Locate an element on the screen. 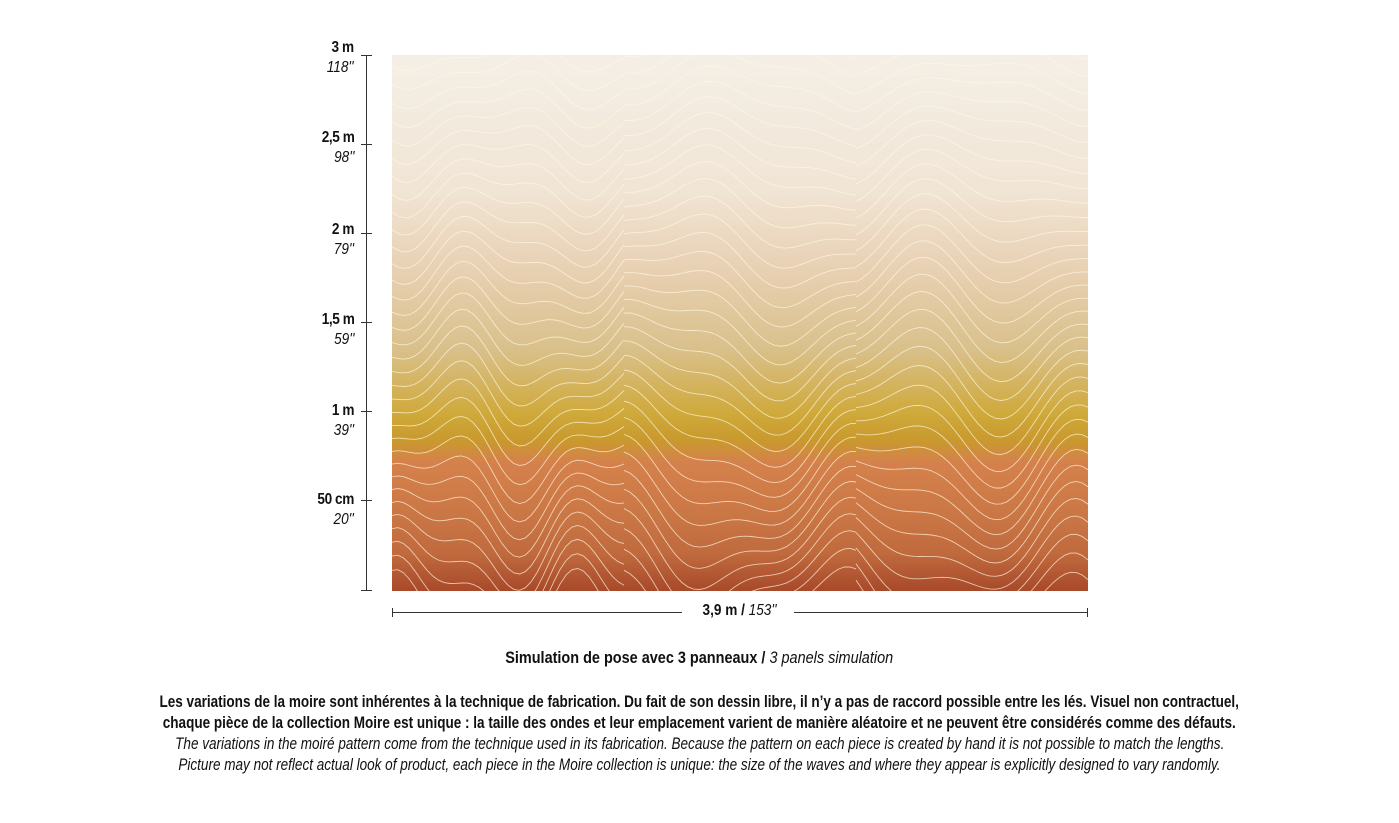 The image size is (1399, 823). ruler-cap is located at coordinates (1087, 612).